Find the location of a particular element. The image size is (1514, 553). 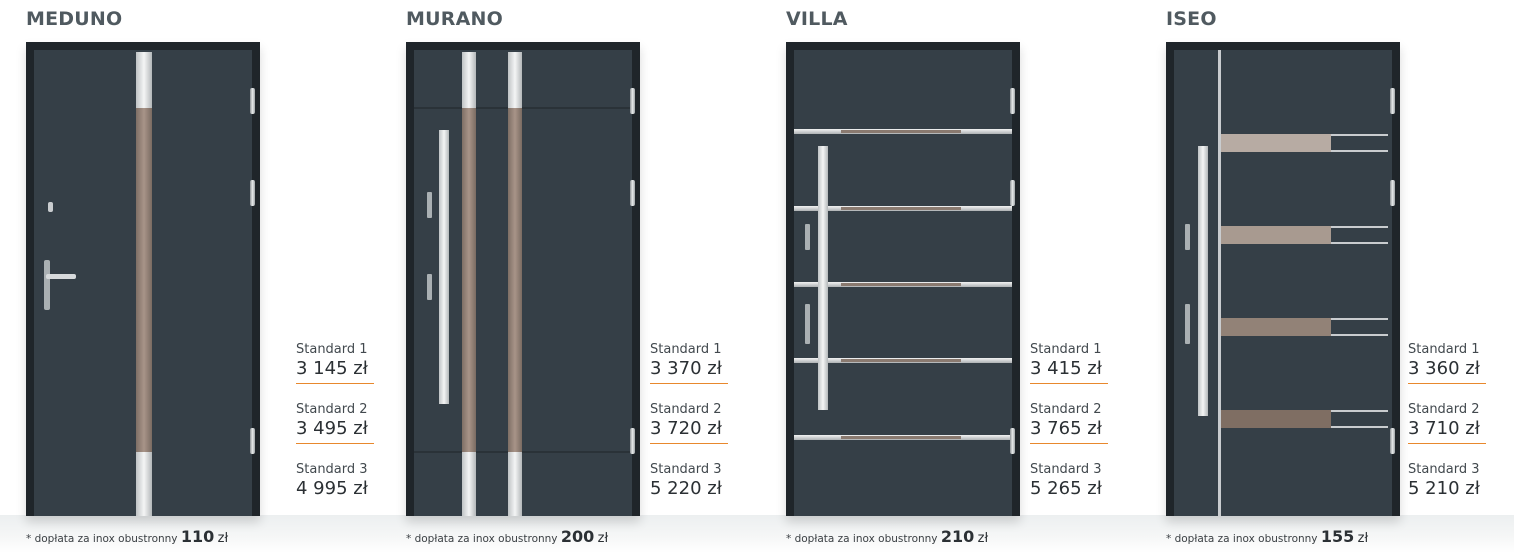

price-standard-3: Standard 3 5 220 zł is located at coordinates (691, 492).